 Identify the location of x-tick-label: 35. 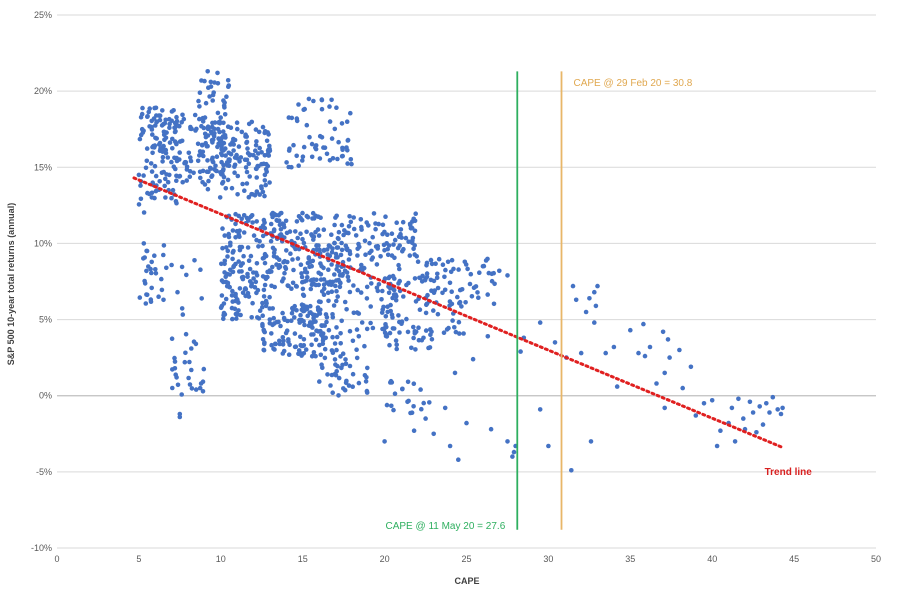
(630, 559).